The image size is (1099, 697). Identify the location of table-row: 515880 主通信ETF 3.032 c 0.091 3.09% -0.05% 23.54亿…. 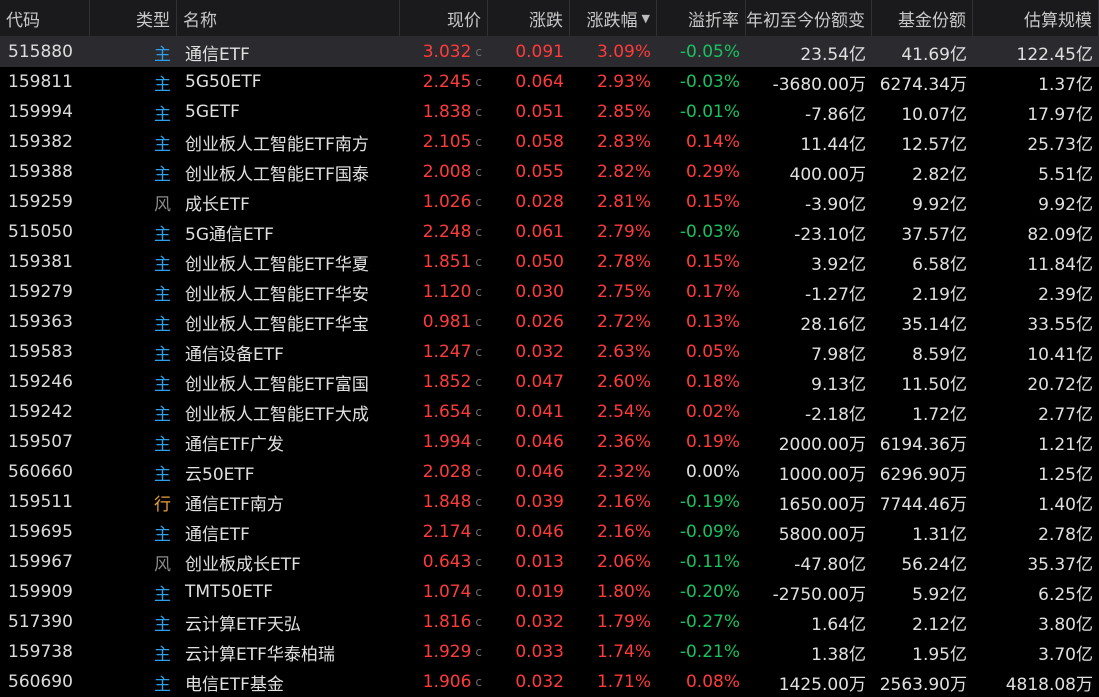
(549, 52).